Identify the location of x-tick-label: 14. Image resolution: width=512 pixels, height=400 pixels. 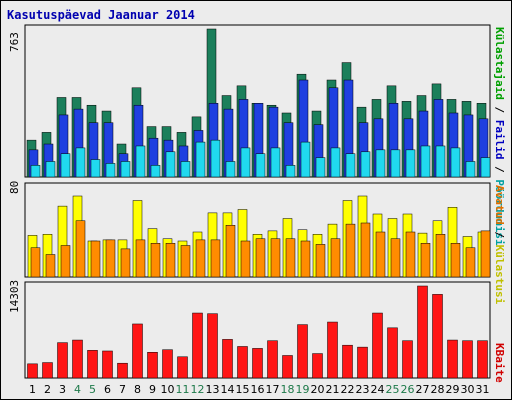
(228, 389).